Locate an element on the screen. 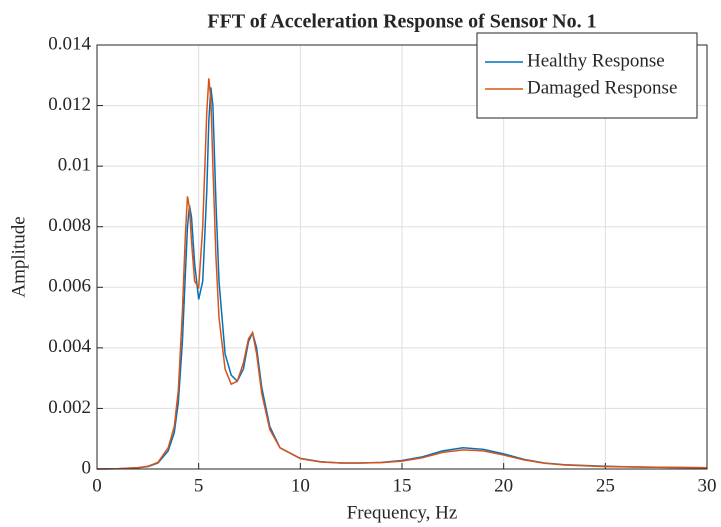 Image resolution: width=721 pixels, height=527 pixels. legend-box is located at coordinates (587, 75).